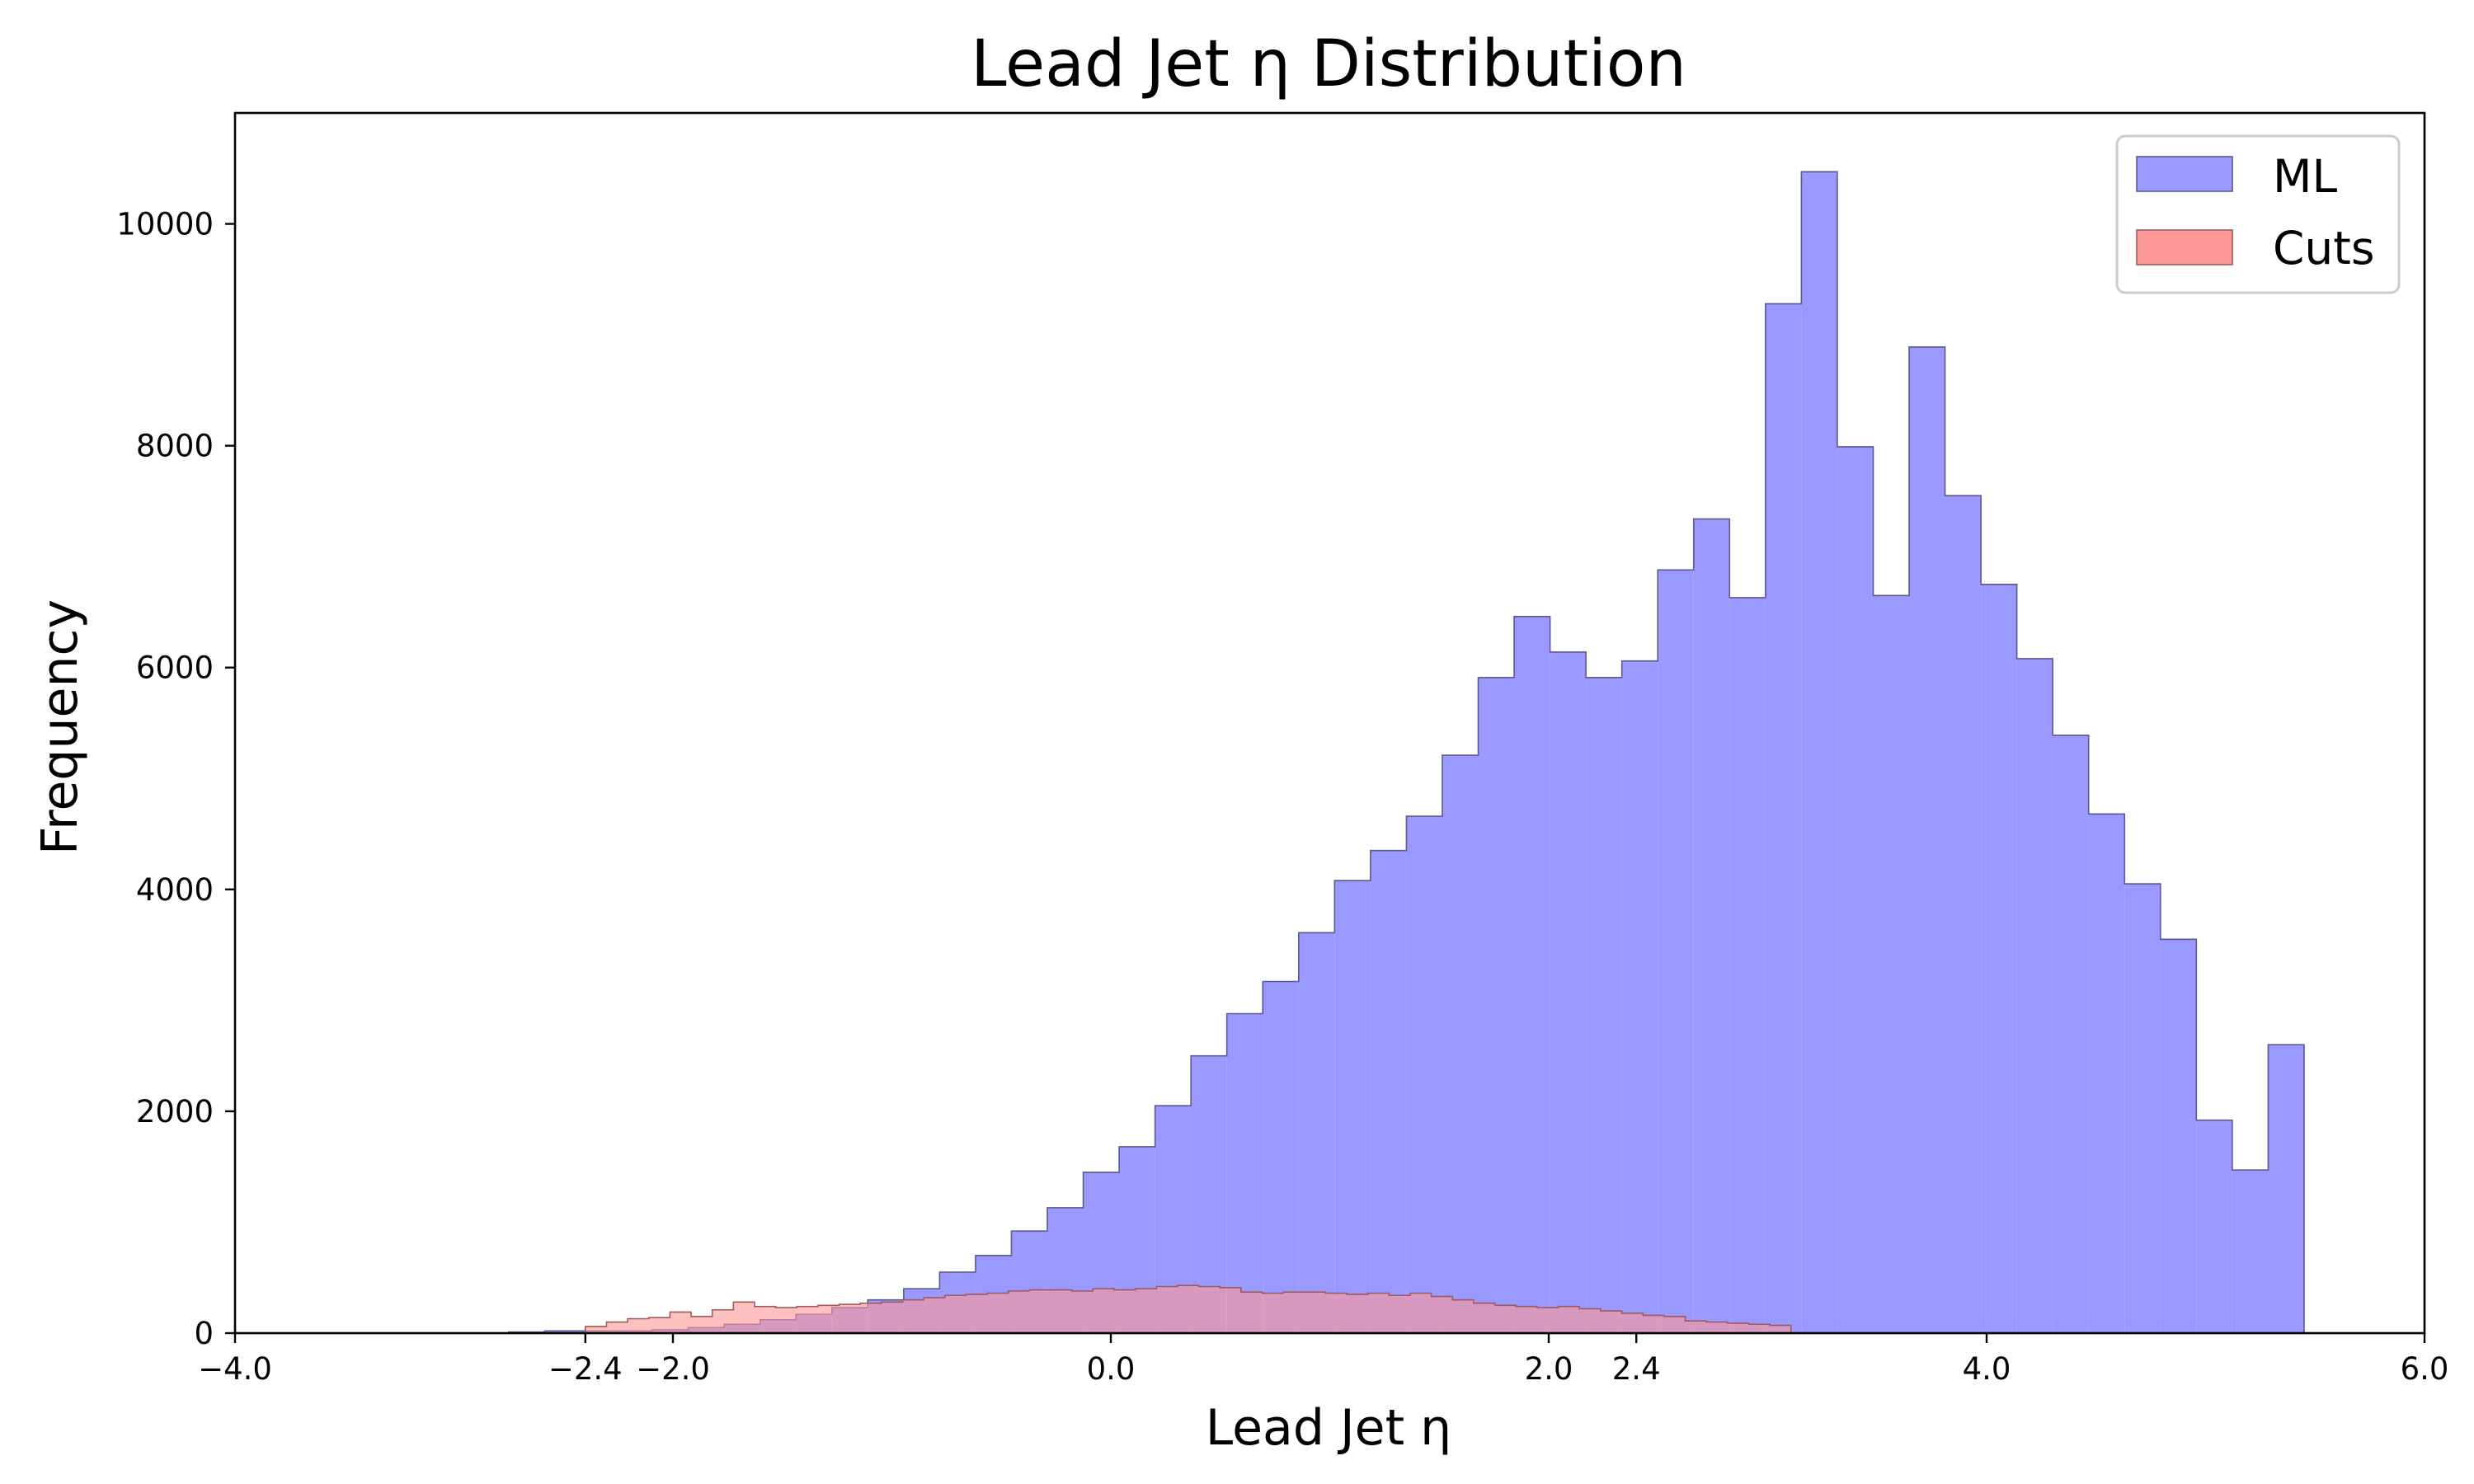 Image resolution: width=2474 pixels, height=1484 pixels. What do you see at coordinates (235, 1369) in the screenshot?
I see `x-tick-label: −4.0` at bounding box center [235, 1369].